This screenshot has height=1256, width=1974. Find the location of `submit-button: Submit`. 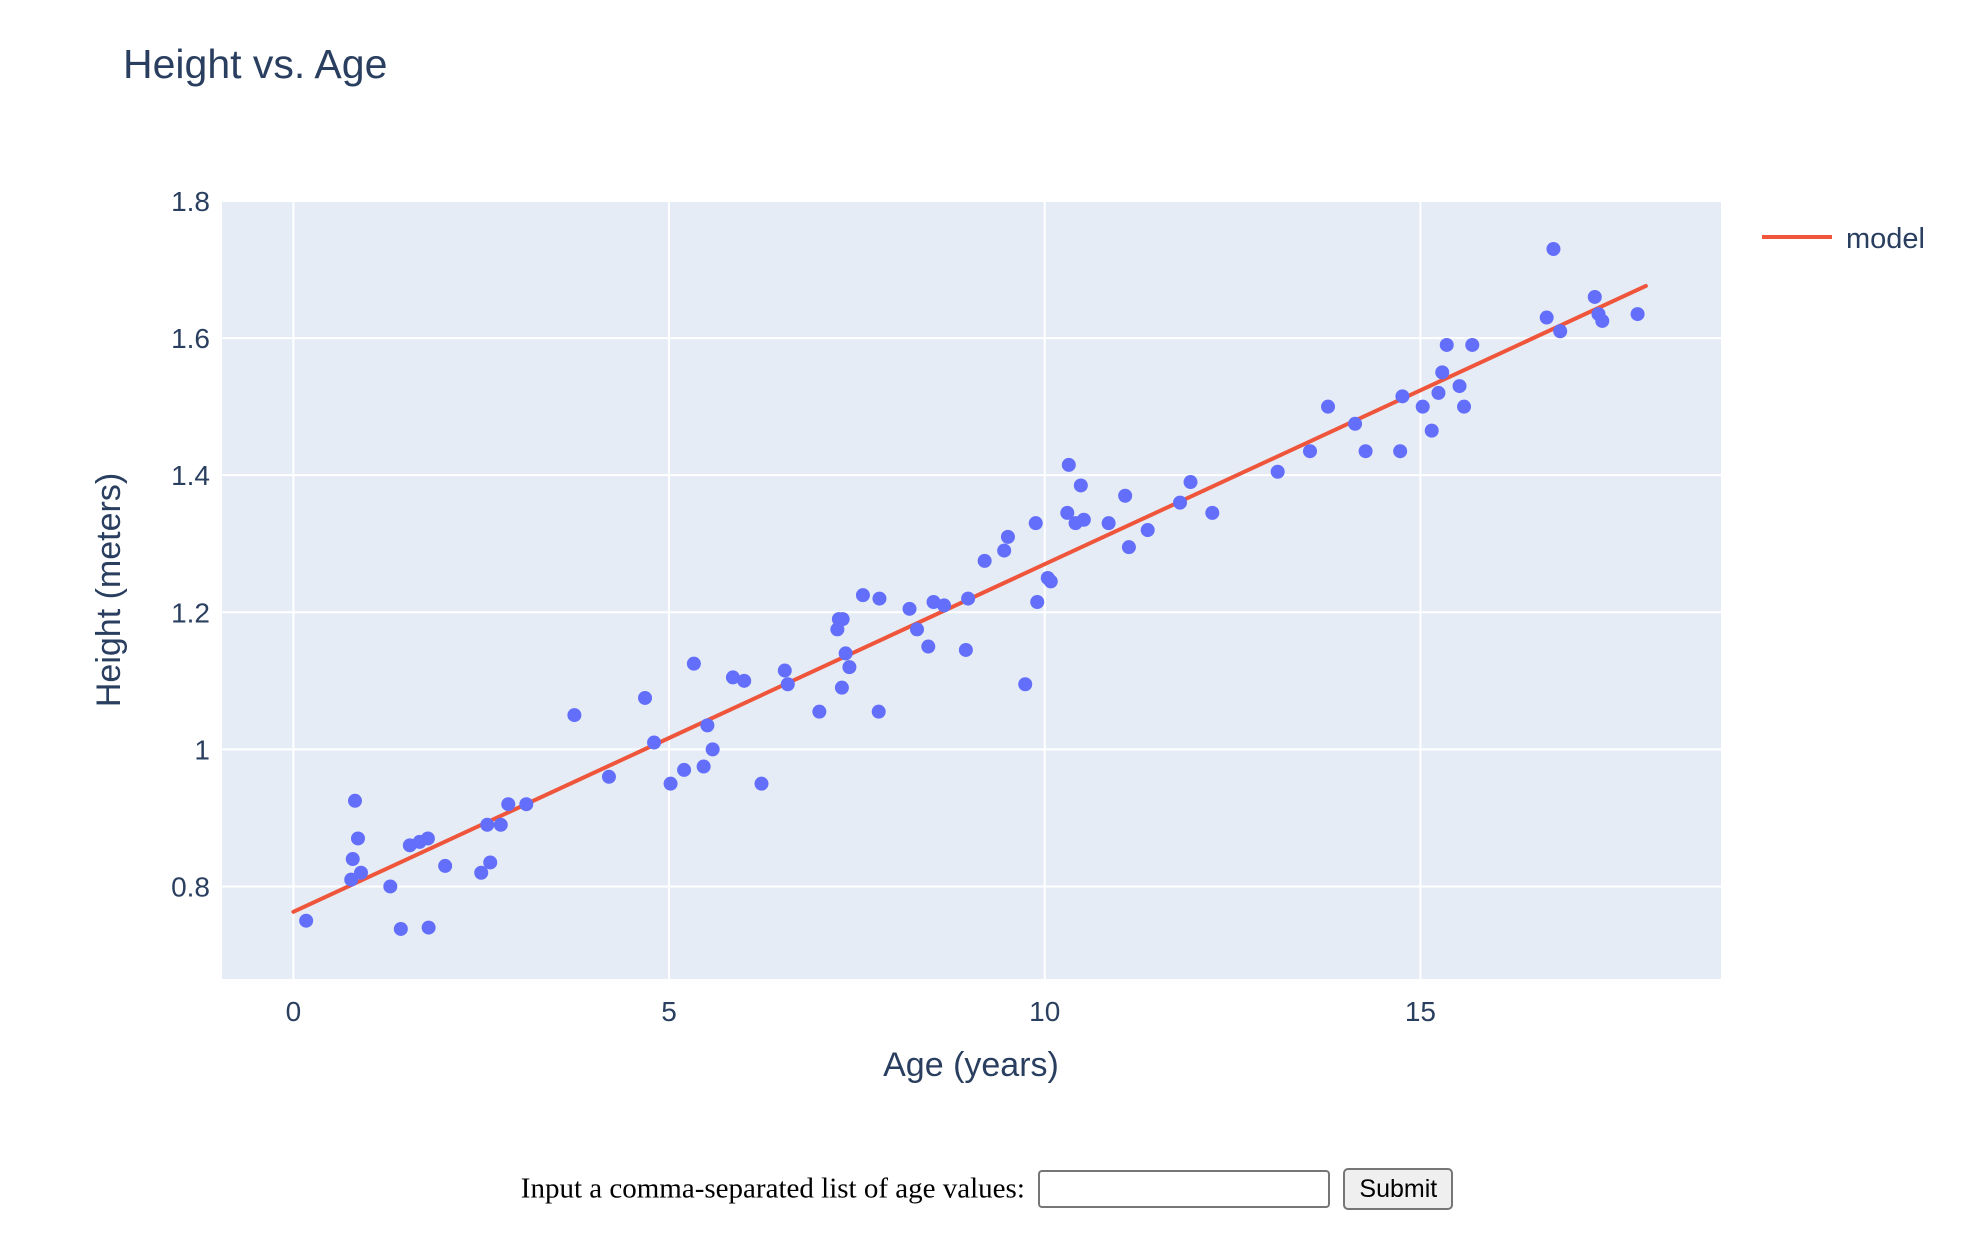

submit-button: Submit is located at coordinates (1398, 1189).